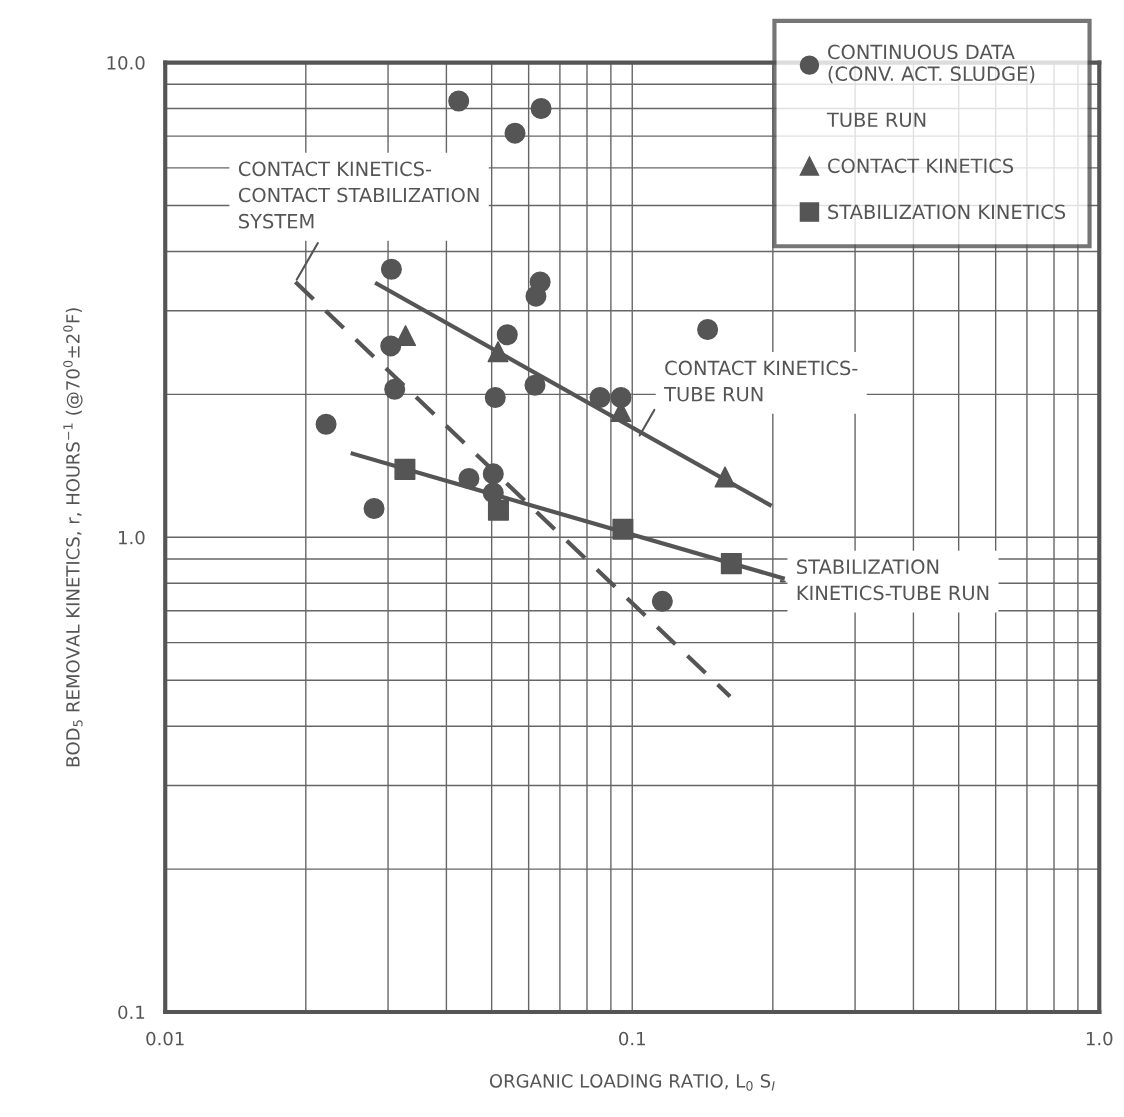 The width and height of the screenshot is (1124, 1117). What do you see at coordinates (876, 120) in the screenshot?
I see `legend-title: TUBE RUN` at bounding box center [876, 120].